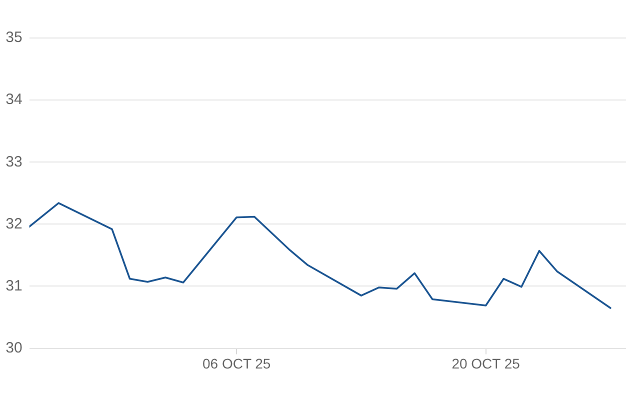  I want to click on y-tick-label: 31, so click(14, 285).